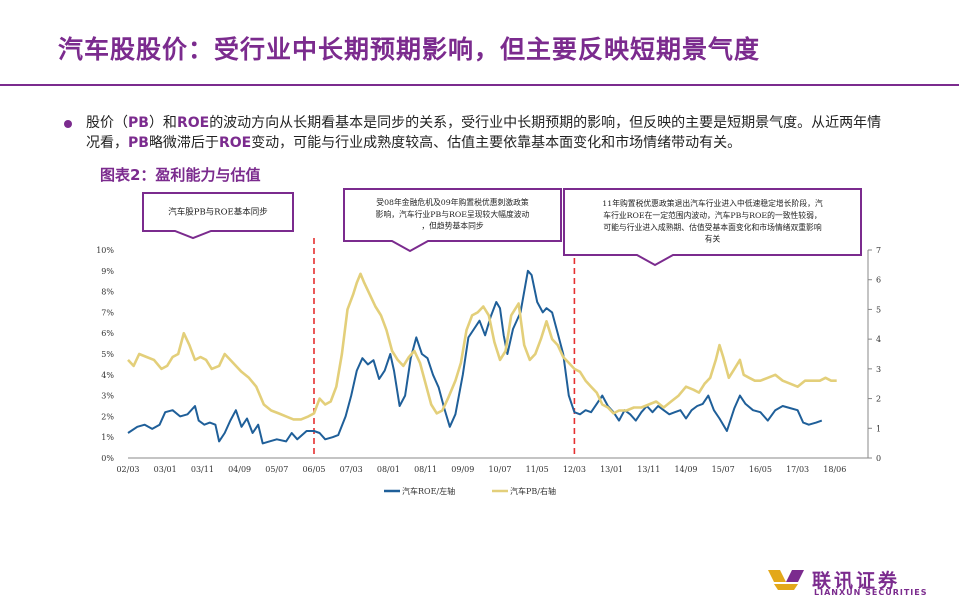 The height and width of the screenshot is (599, 959). I want to click on brand-logo-icon, so click(786, 580).